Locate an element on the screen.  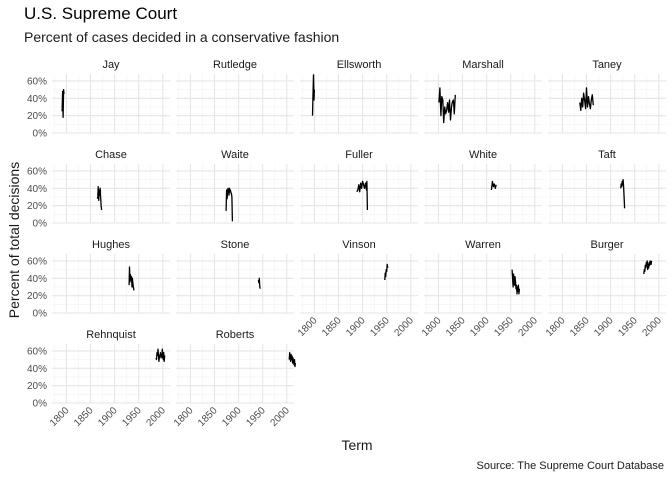
facet-strip-label: Taft is located at coordinates (607, 155).